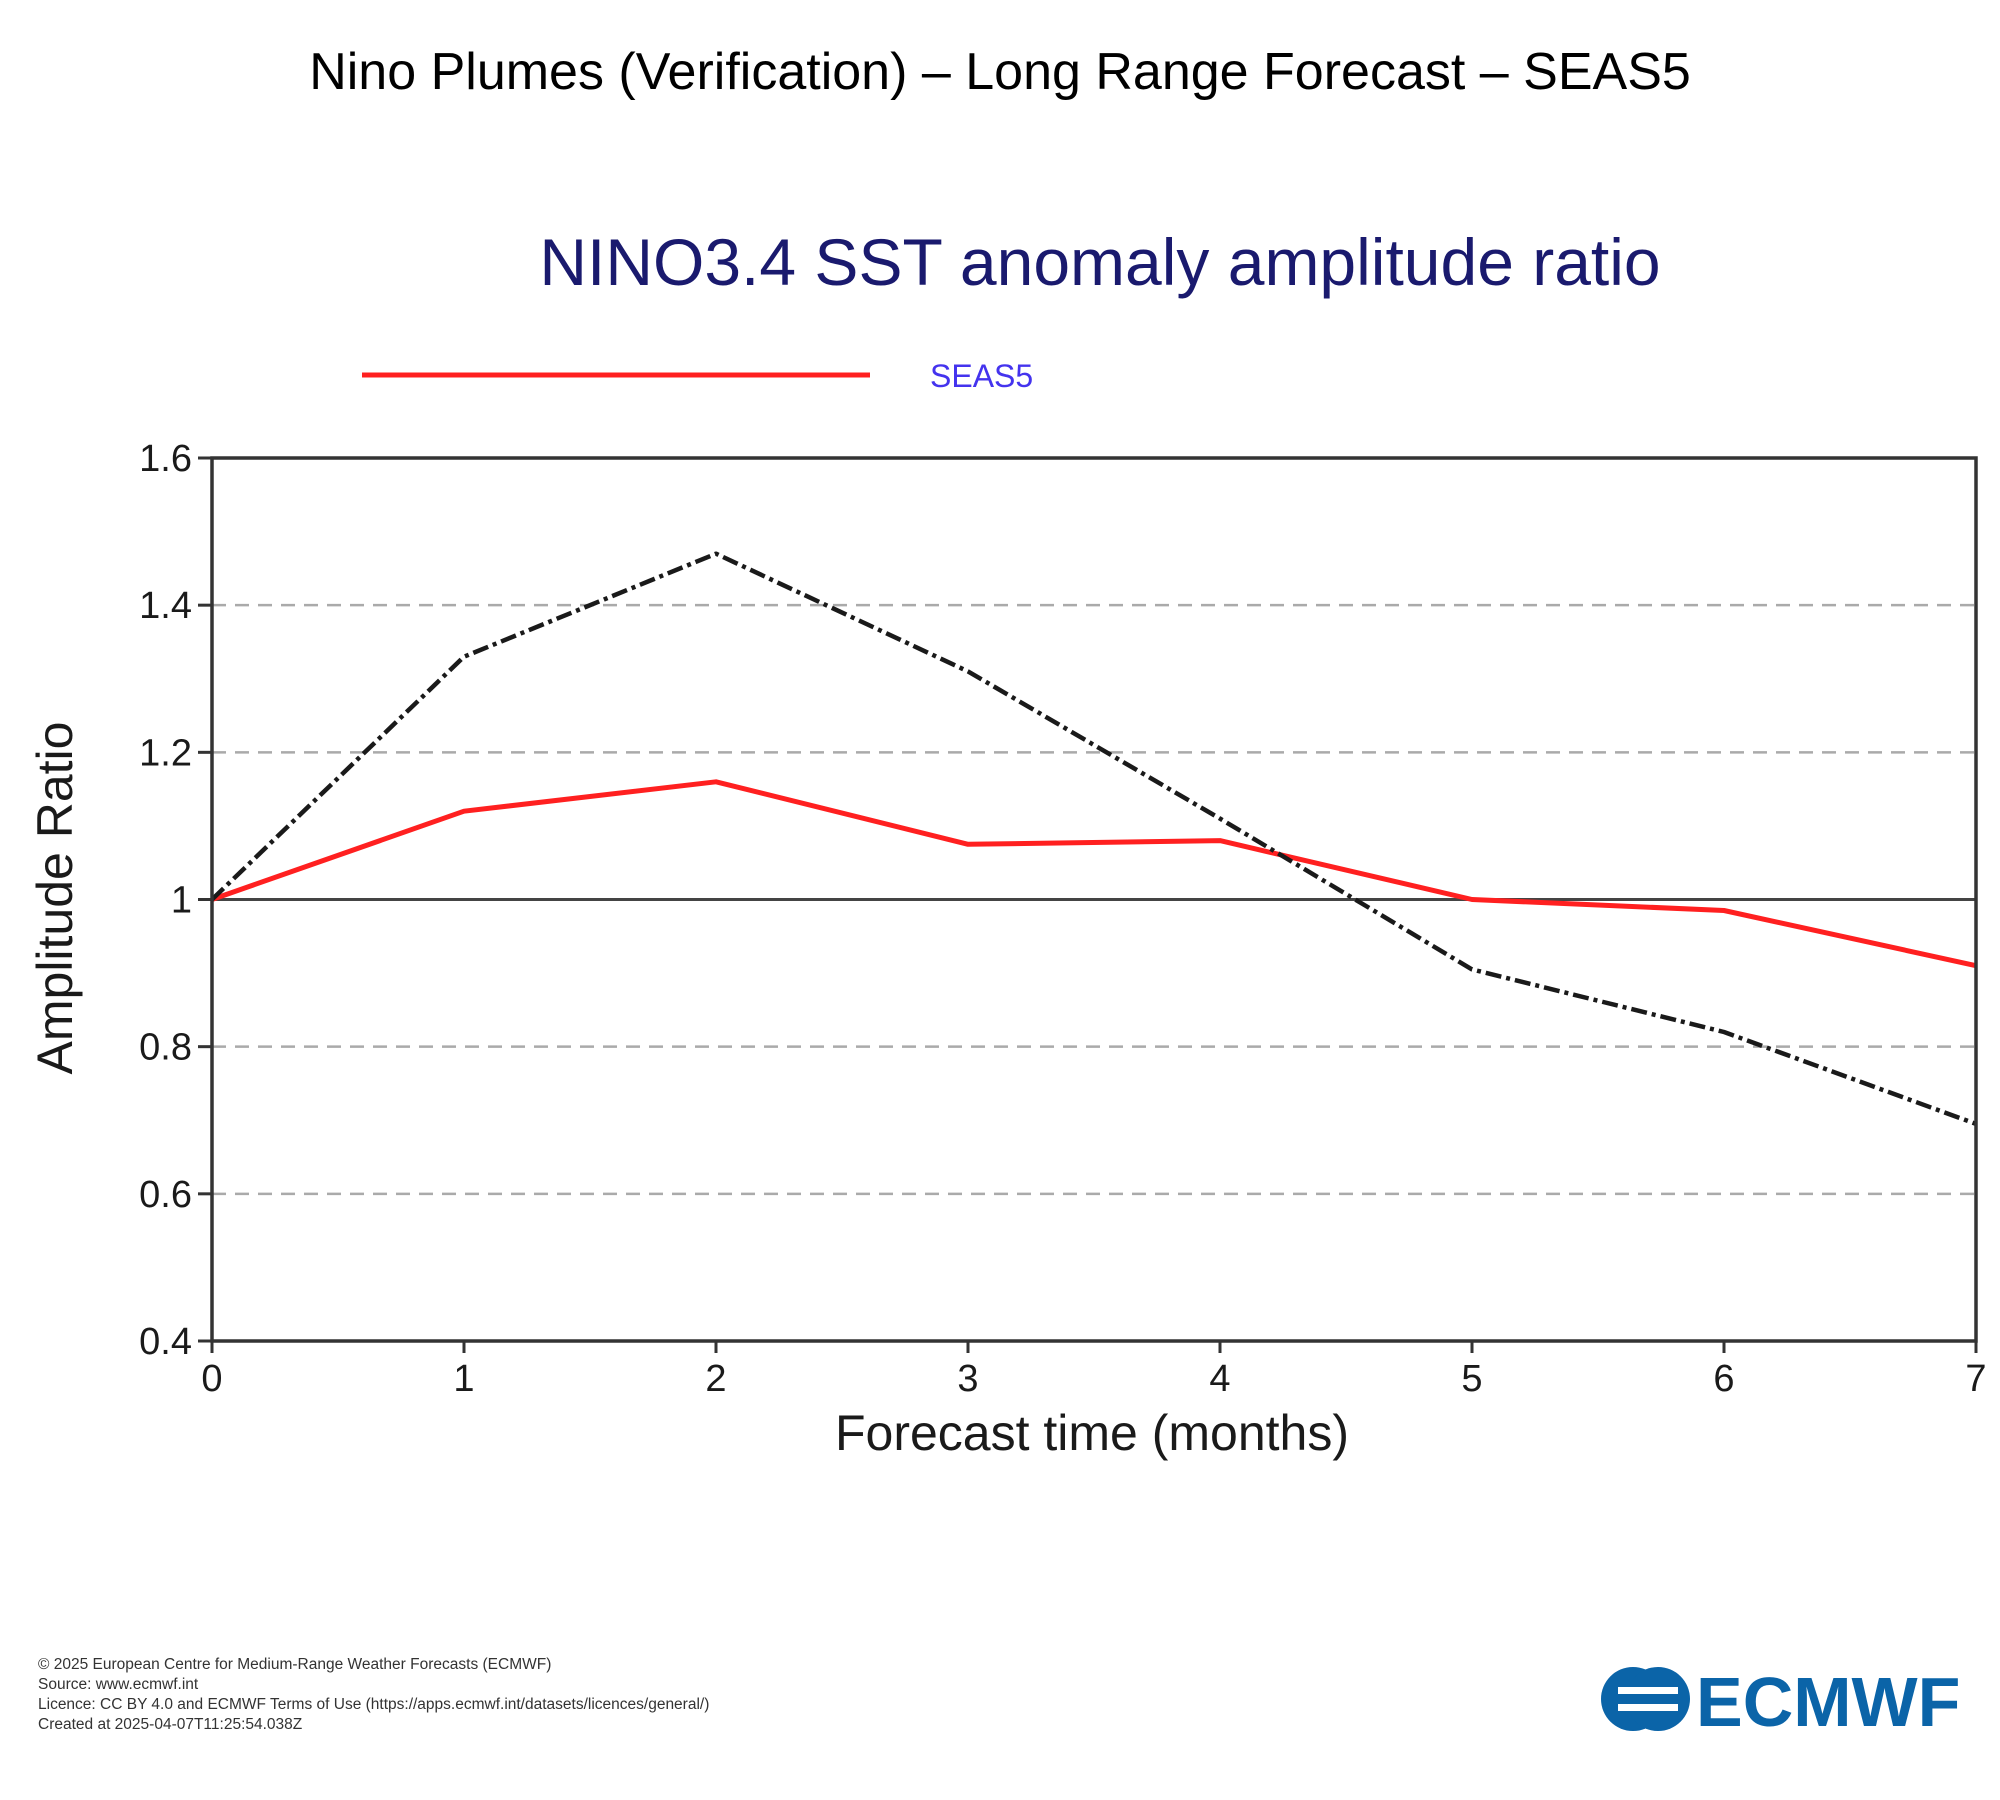 The width and height of the screenshot is (2000, 1800). I want to click on ecmwf-emblem-icon, so click(1645, 1699).